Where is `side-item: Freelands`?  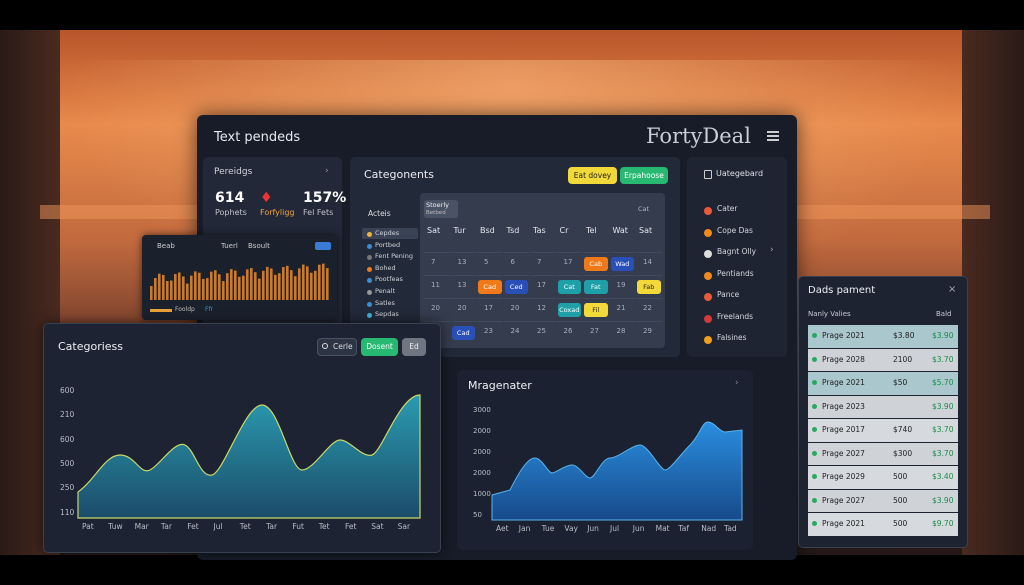 side-item: Freelands is located at coordinates (735, 316).